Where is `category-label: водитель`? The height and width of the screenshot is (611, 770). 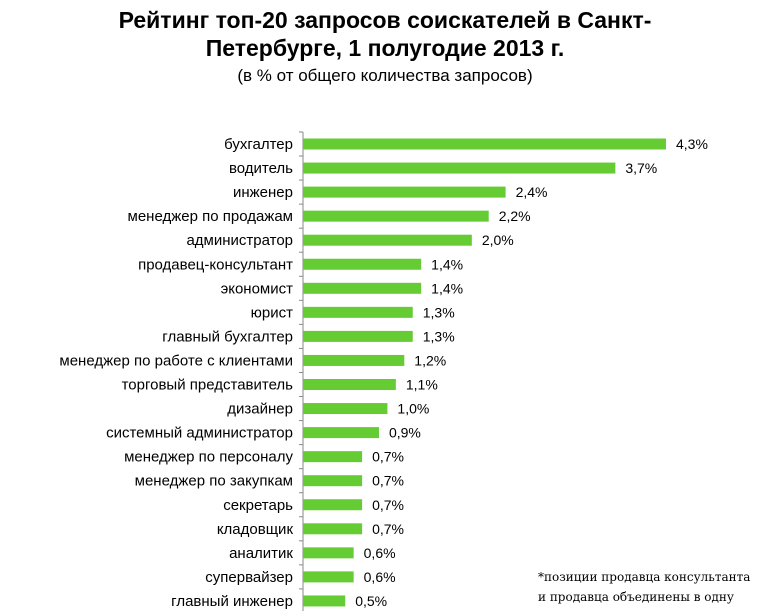 category-label: водитель is located at coordinates (261, 168).